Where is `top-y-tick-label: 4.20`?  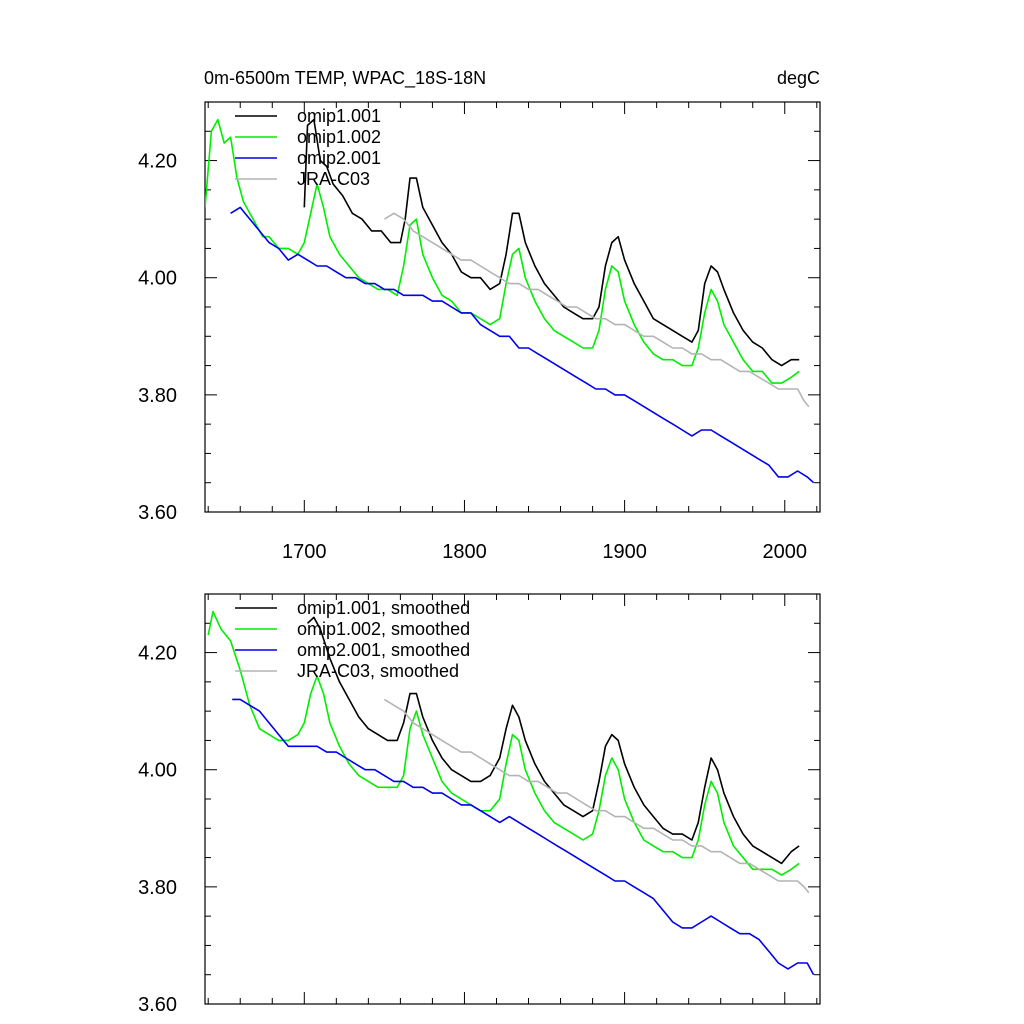
top-y-tick-label: 4.20 is located at coordinates (157, 162).